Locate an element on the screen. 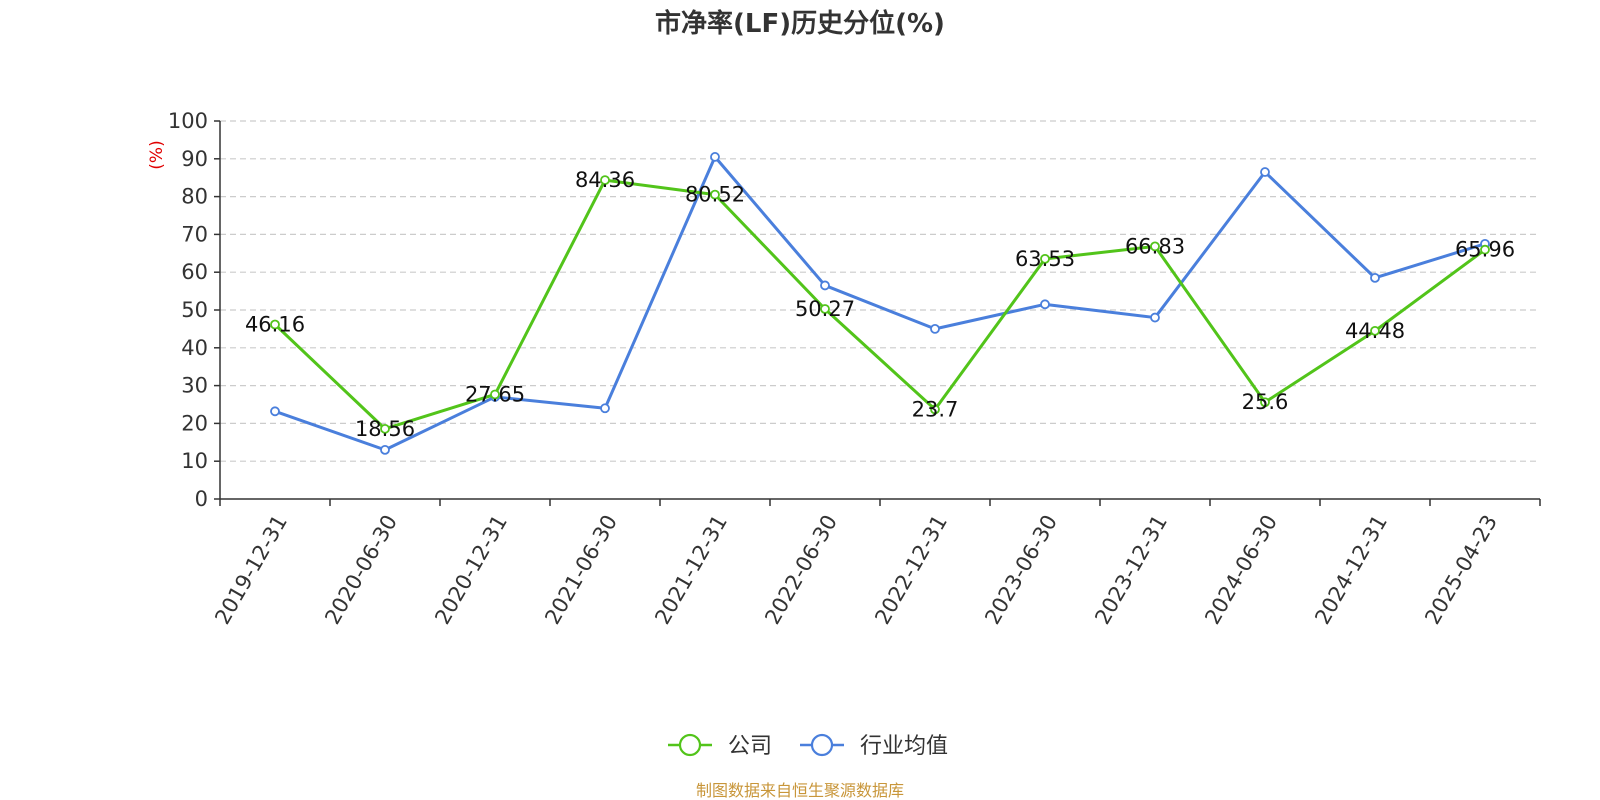 This screenshot has width=1600, height=800. y-tick-label: 70 is located at coordinates (194, 234).